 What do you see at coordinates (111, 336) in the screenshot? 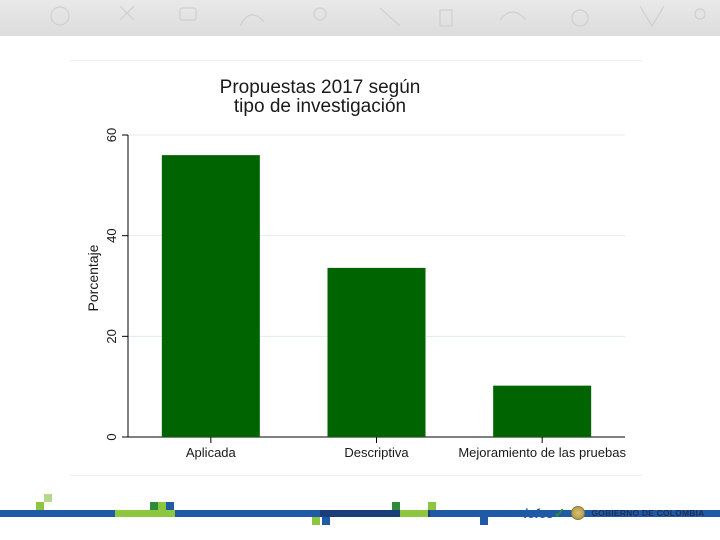
I see `y-tick-label: 20` at bounding box center [111, 336].